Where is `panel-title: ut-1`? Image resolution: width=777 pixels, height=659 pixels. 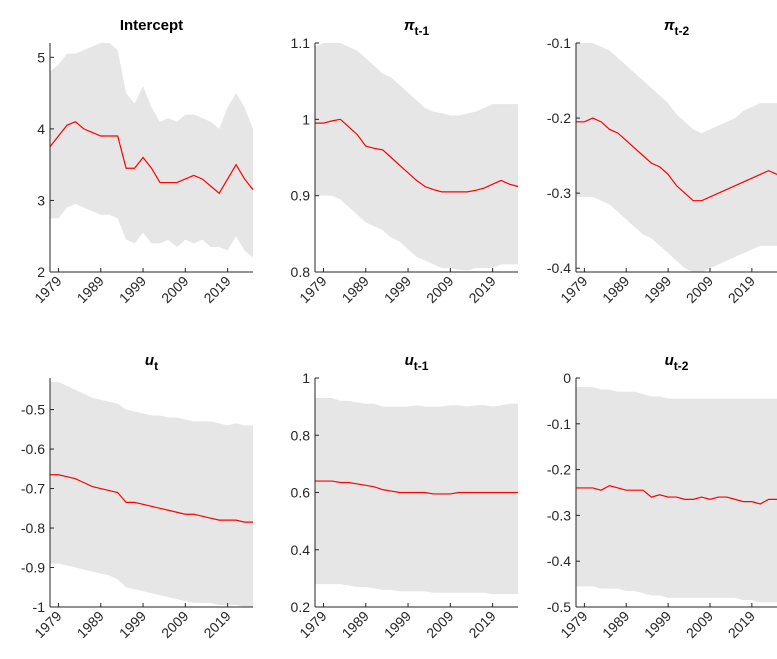
panel-title: ut-1 is located at coordinates (417, 362).